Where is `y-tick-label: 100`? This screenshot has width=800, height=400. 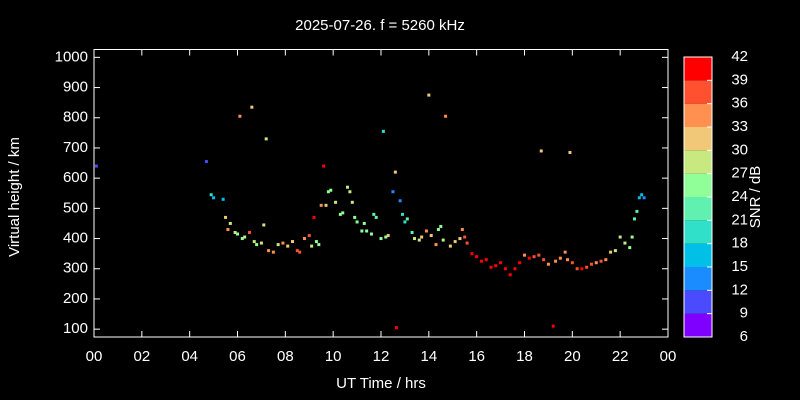
y-tick-label: 100 is located at coordinates (75, 328).